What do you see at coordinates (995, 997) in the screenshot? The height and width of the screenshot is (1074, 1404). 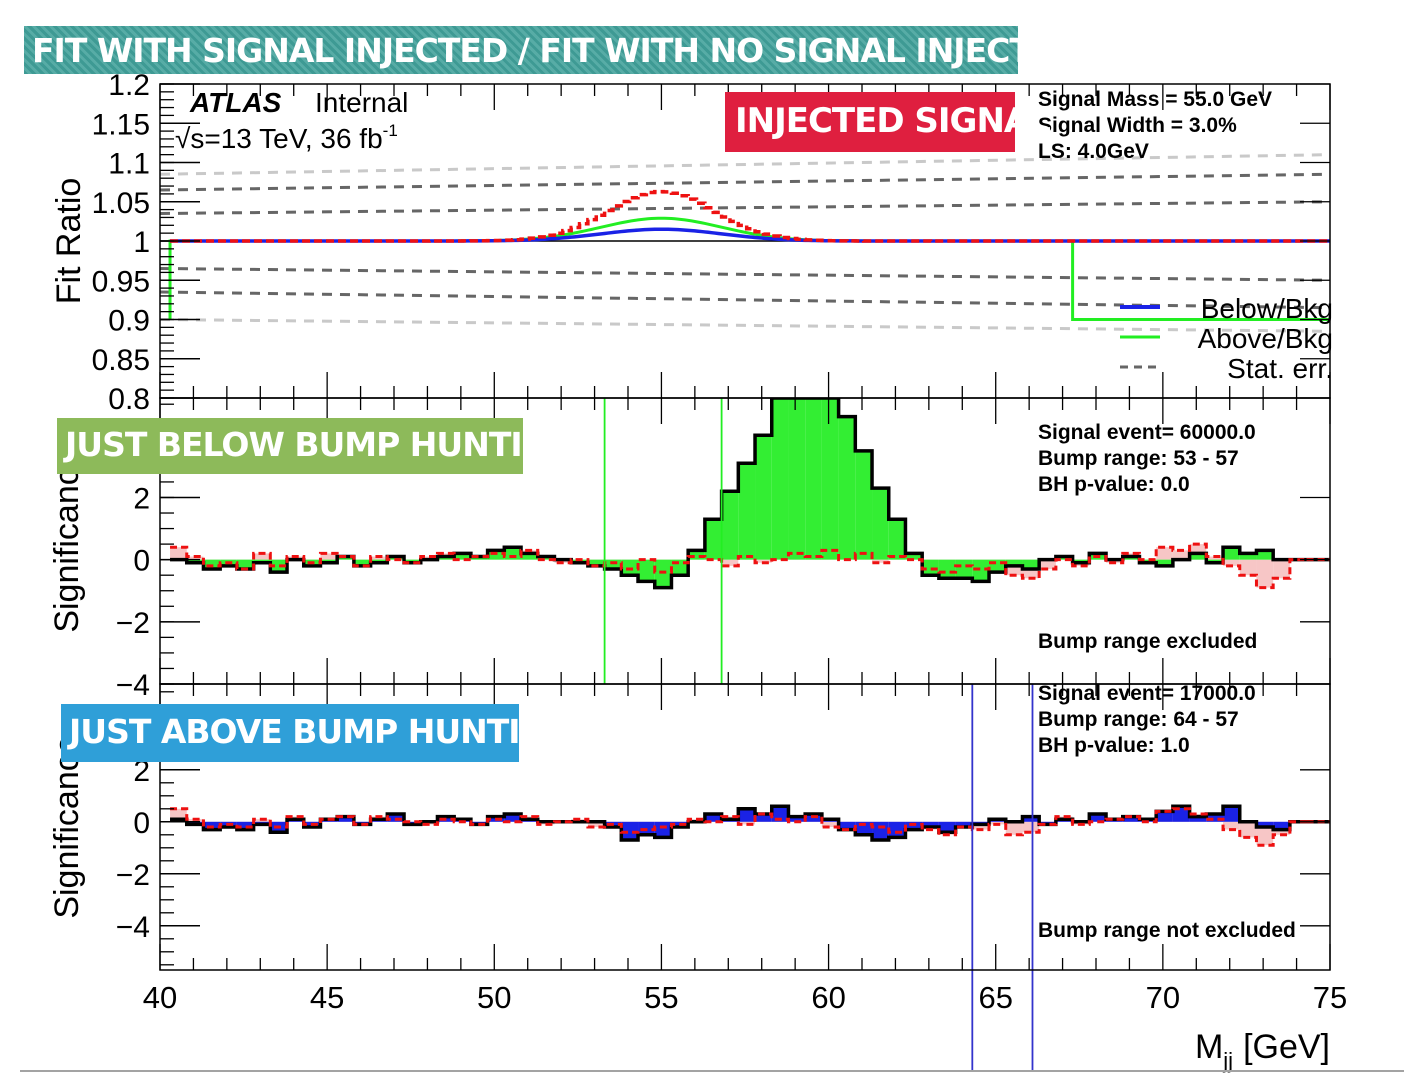 I see `x-tick-label: 65` at bounding box center [995, 997].